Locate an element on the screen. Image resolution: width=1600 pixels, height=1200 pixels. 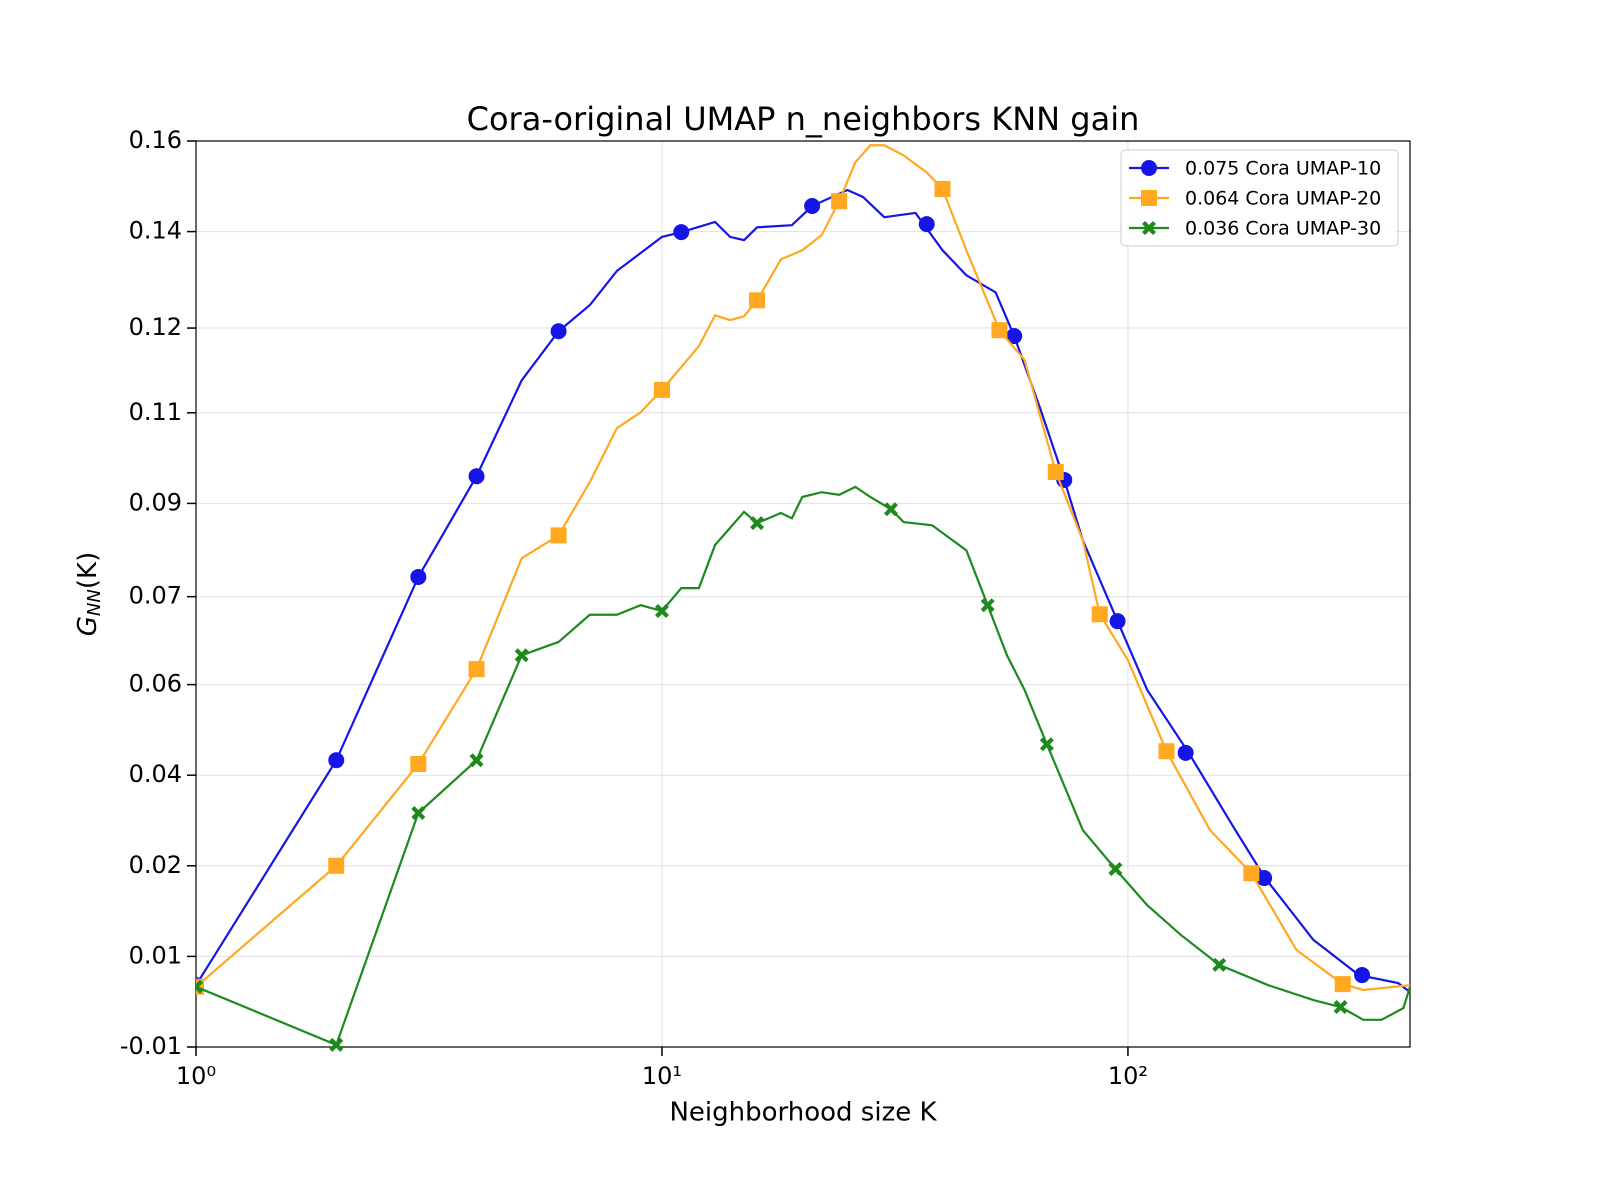
y-tick-label: 0.04 is located at coordinates (155, 774).